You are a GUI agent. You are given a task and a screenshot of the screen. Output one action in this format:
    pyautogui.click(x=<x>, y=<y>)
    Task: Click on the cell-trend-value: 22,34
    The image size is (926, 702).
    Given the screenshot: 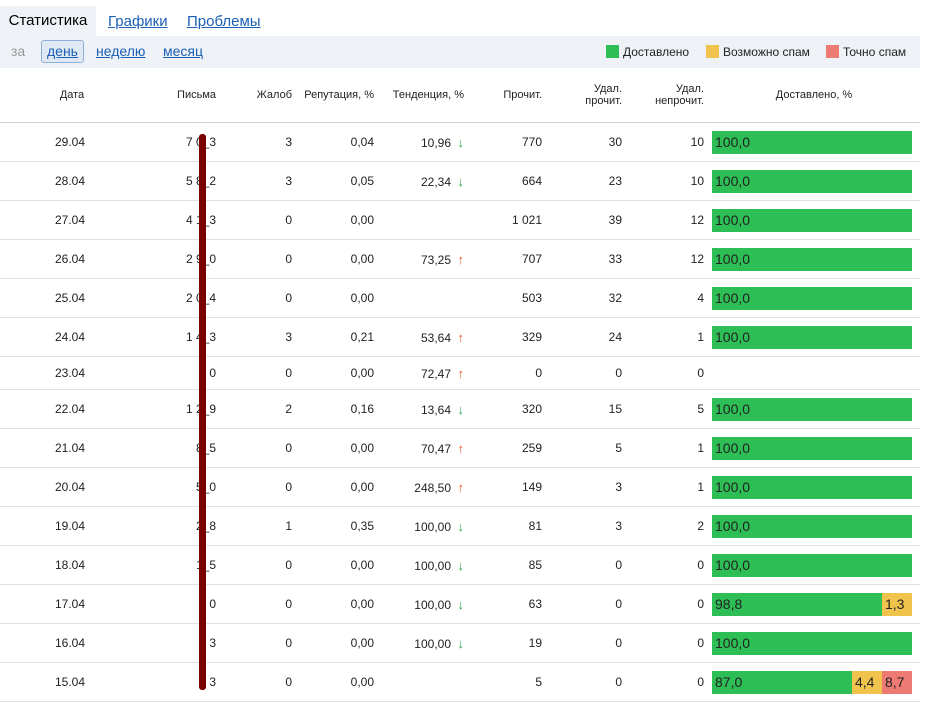 What is the action you would take?
    pyautogui.click(x=435, y=181)
    